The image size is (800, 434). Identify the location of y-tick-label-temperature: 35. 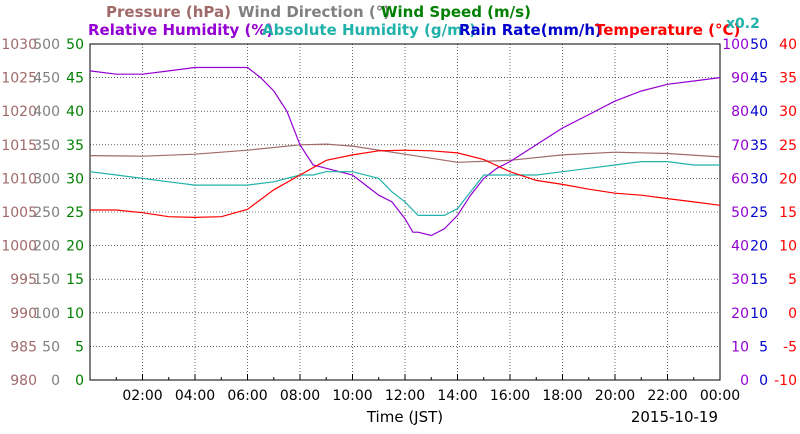
(788, 79).